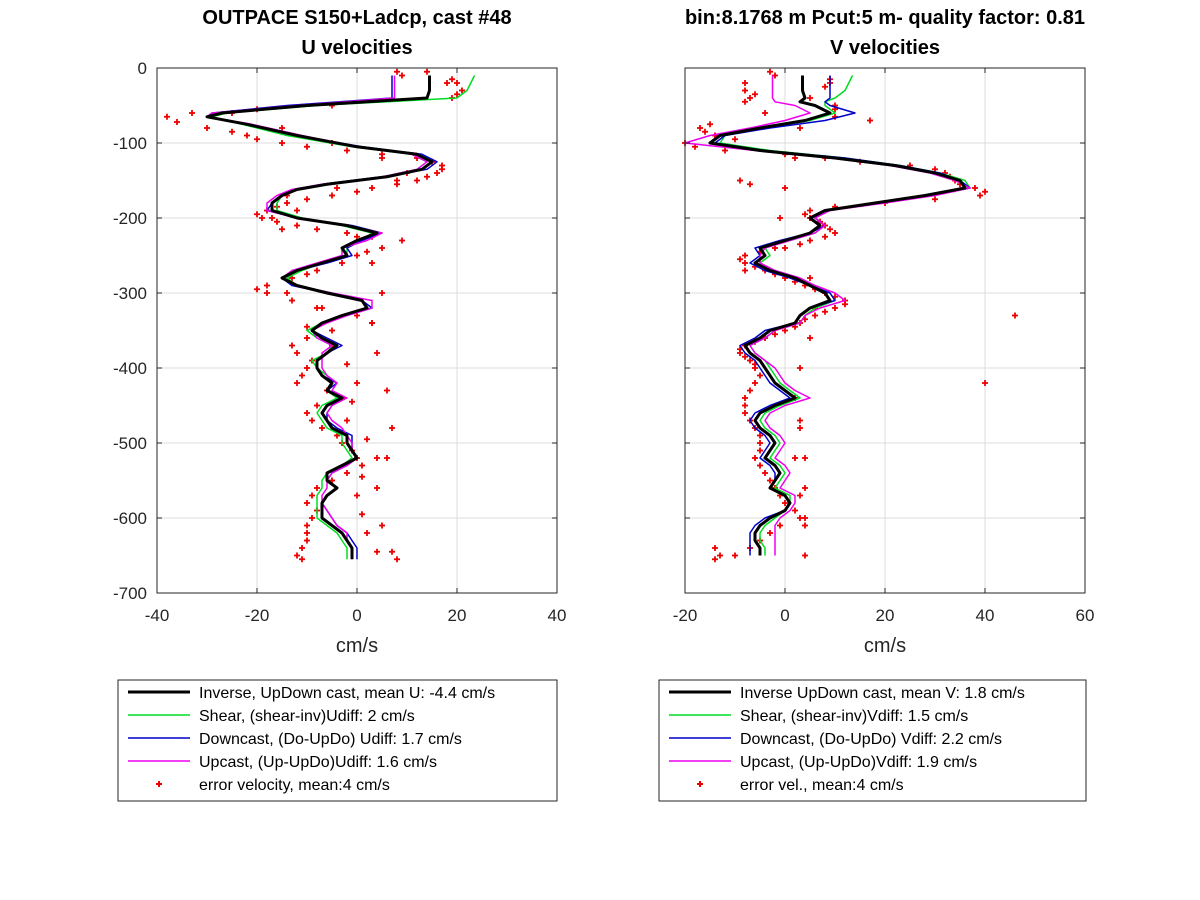 This screenshot has height=900, width=1200. Describe the element at coordinates (885, 646) in the screenshot. I see `v-x-axis-label: cm/s` at that location.